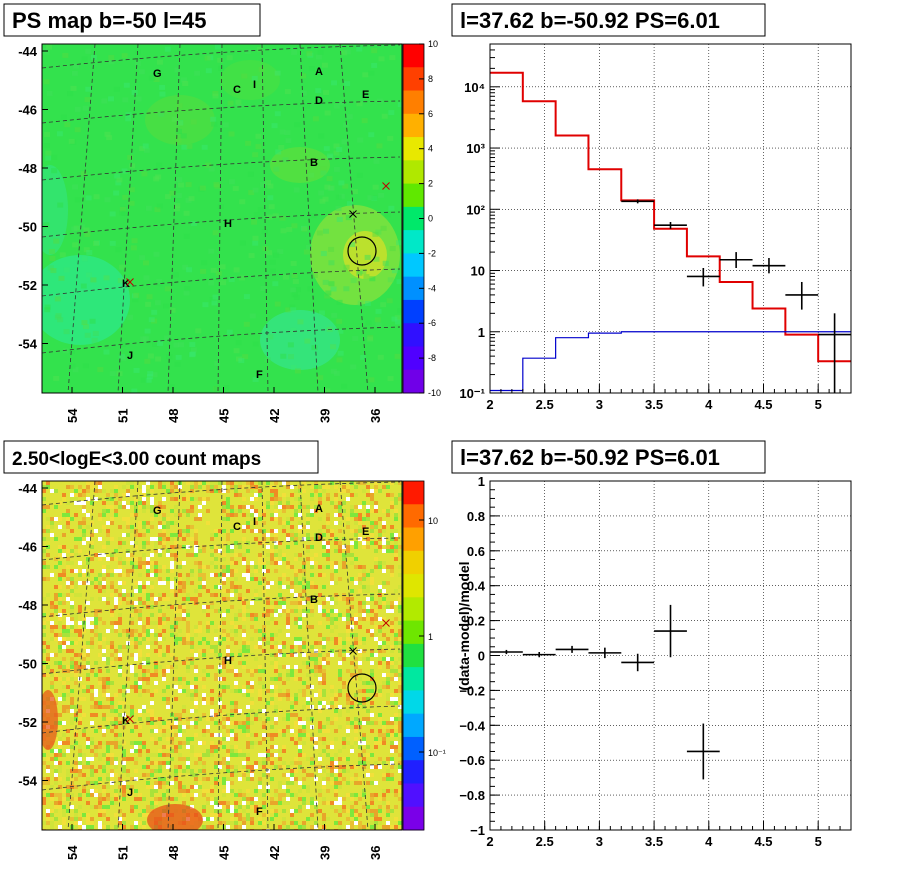  What do you see at coordinates (314, 163) in the screenshot?
I see `source-label-b: B` at bounding box center [314, 163].